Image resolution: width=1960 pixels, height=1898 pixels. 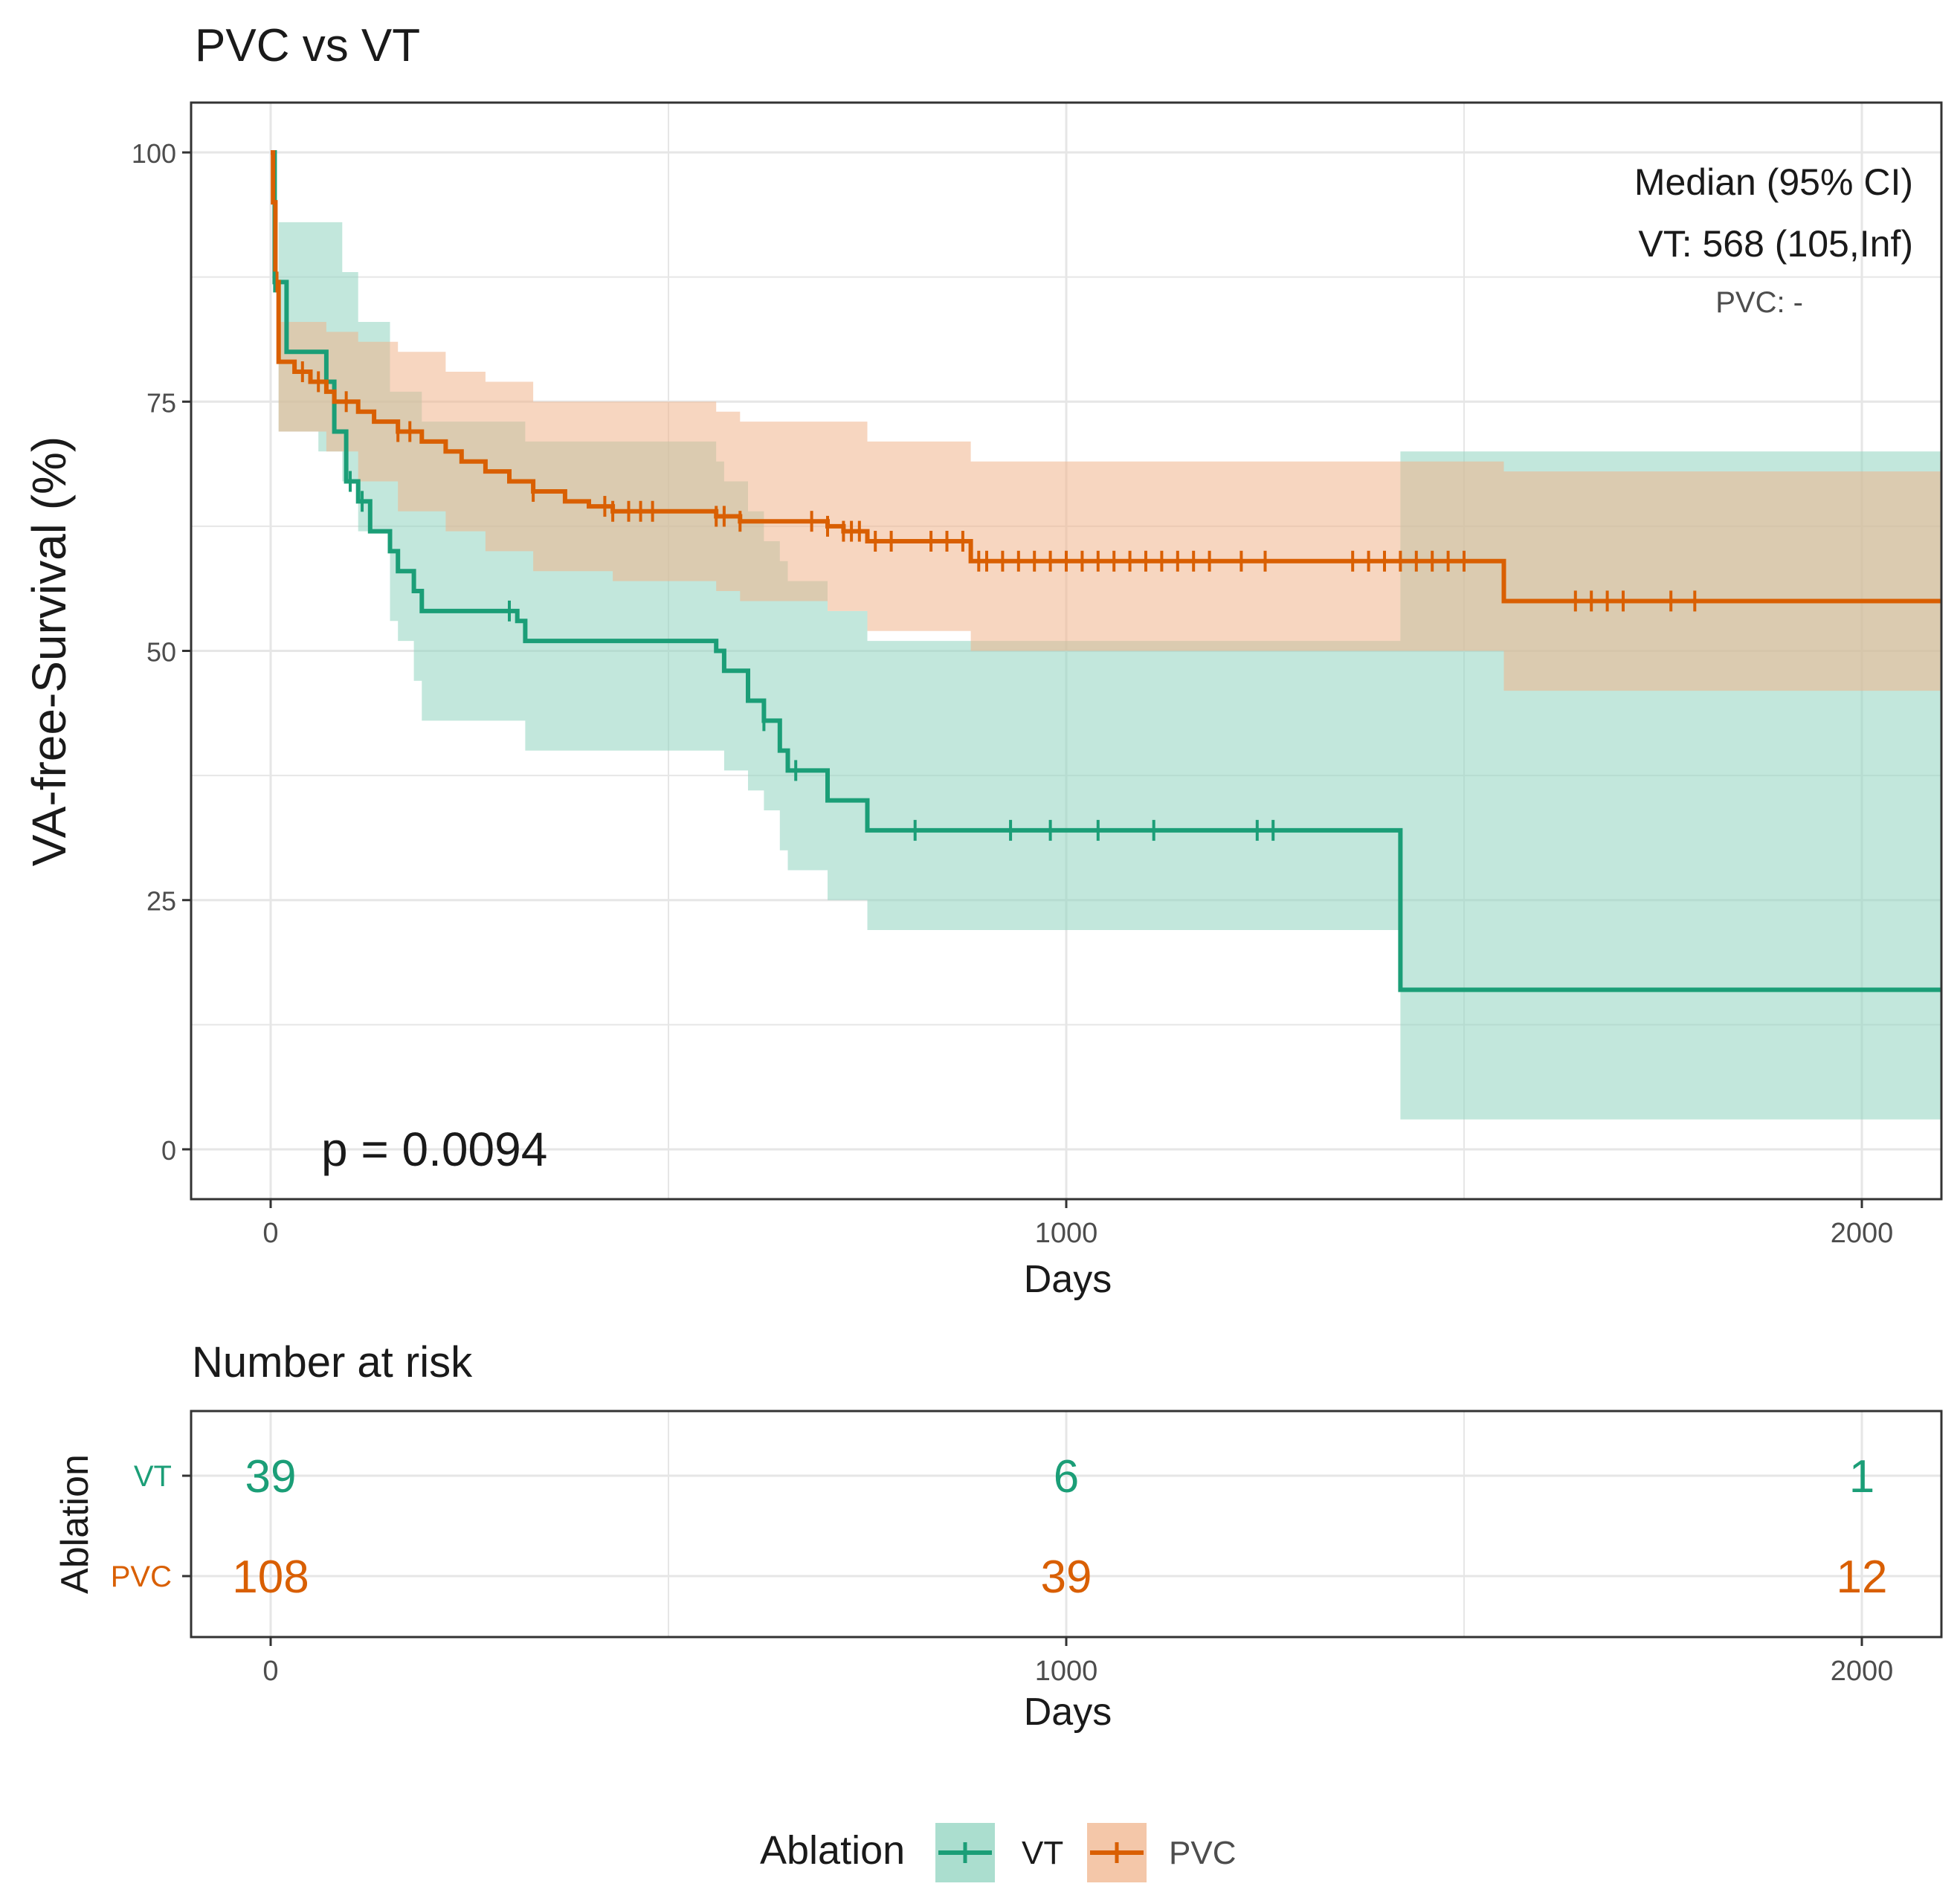 I want to click on risk-x-tick-label: 1000, so click(x=1066, y=1671).